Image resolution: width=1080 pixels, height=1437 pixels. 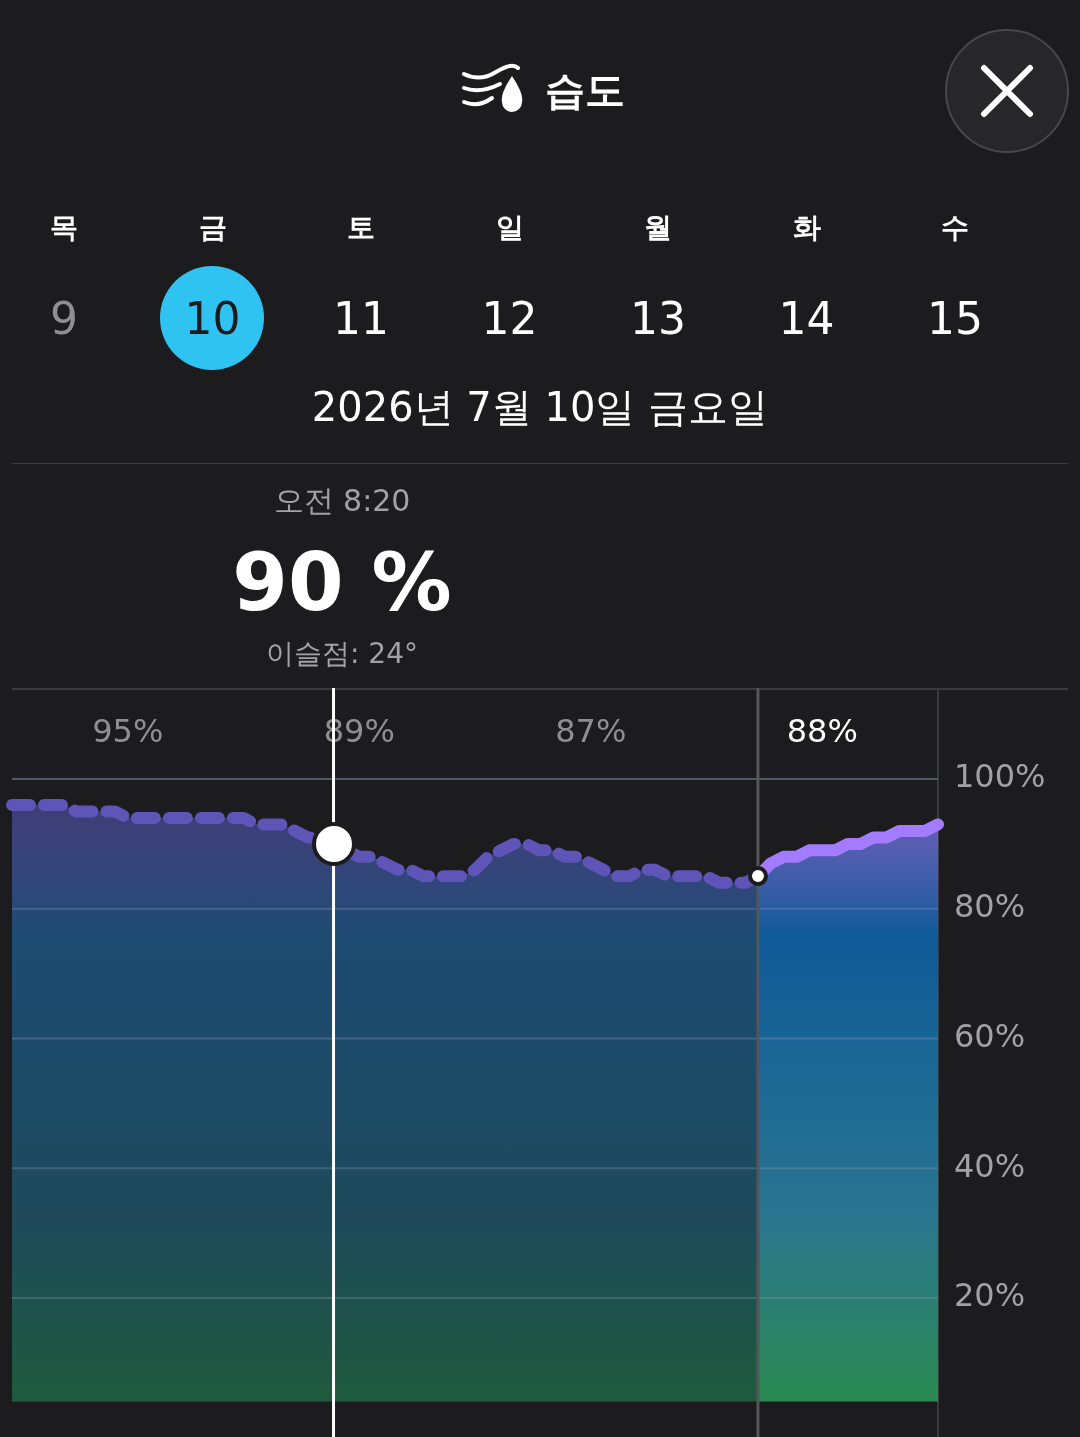 I want to click on text: 목, so click(x=64, y=228).